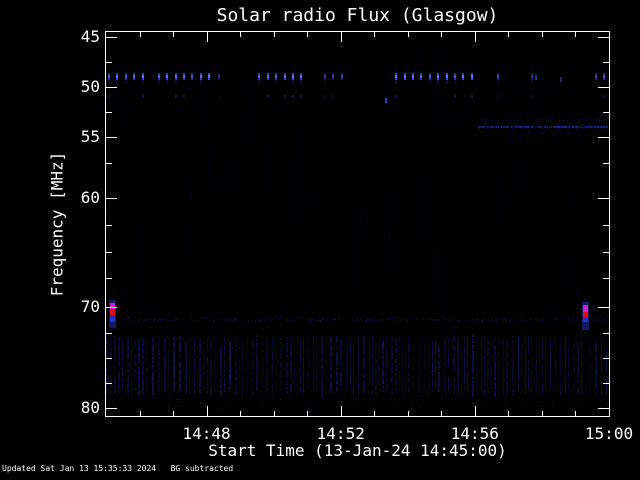 The width and height of the screenshot is (640, 480). I want to click on y-axis-title: Frequency [MHz], so click(57, 224).